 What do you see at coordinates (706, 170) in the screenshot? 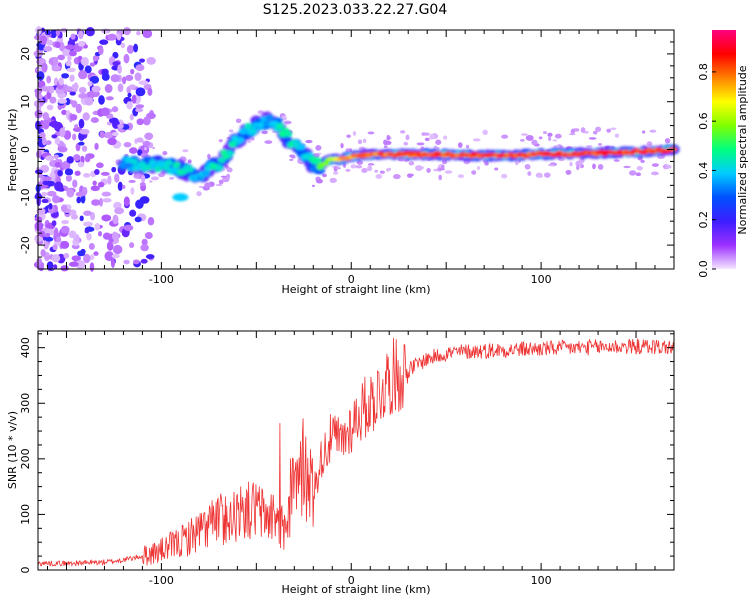
I see `colorbar-ticks: 0.0 0.2 0.4 0.6 0.8` at bounding box center [706, 170].